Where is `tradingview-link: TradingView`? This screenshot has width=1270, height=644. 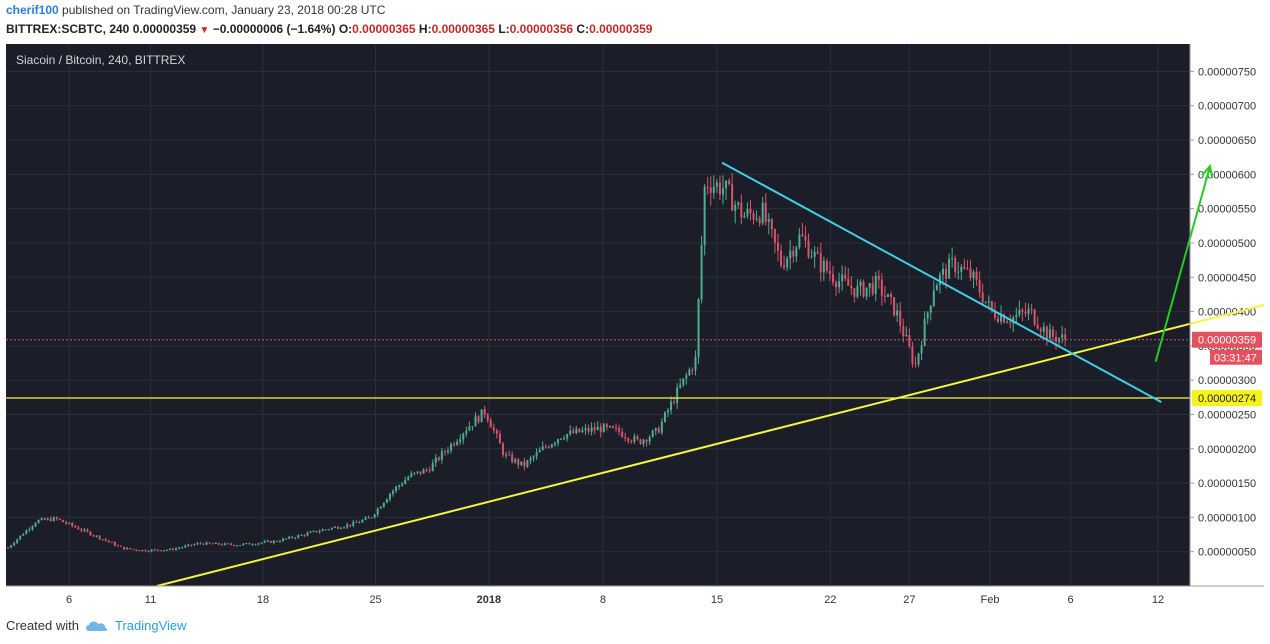 tradingview-link: TradingView is located at coordinates (150, 625).